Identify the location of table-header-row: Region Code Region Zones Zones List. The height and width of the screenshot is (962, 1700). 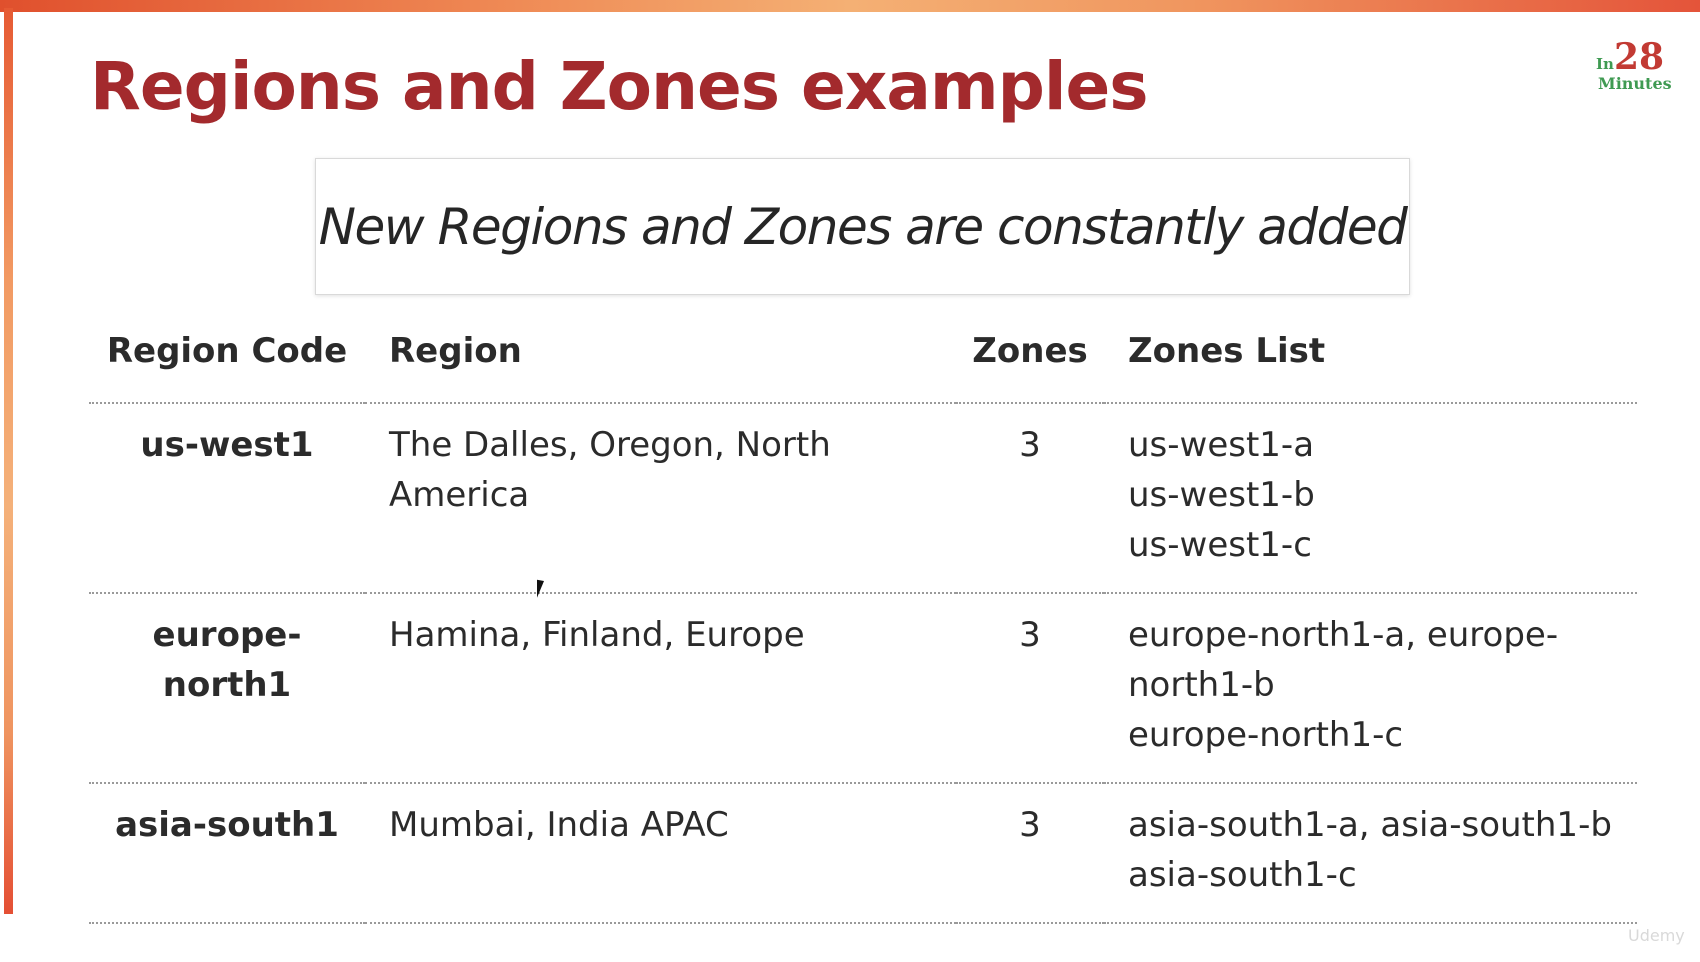
(863, 365).